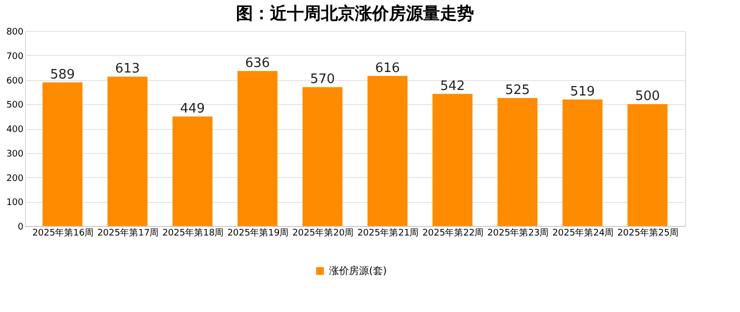 Image resolution: width=740 pixels, height=312 pixels. What do you see at coordinates (192, 109) in the screenshot?
I see `data-label: 449` at bounding box center [192, 109].